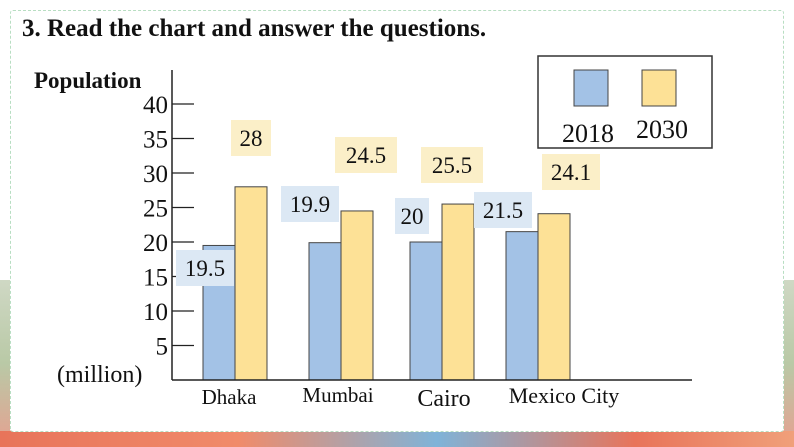 Image resolution: width=794 pixels, height=447 pixels. I want to click on x-category-label: Mexico City, so click(564, 395).